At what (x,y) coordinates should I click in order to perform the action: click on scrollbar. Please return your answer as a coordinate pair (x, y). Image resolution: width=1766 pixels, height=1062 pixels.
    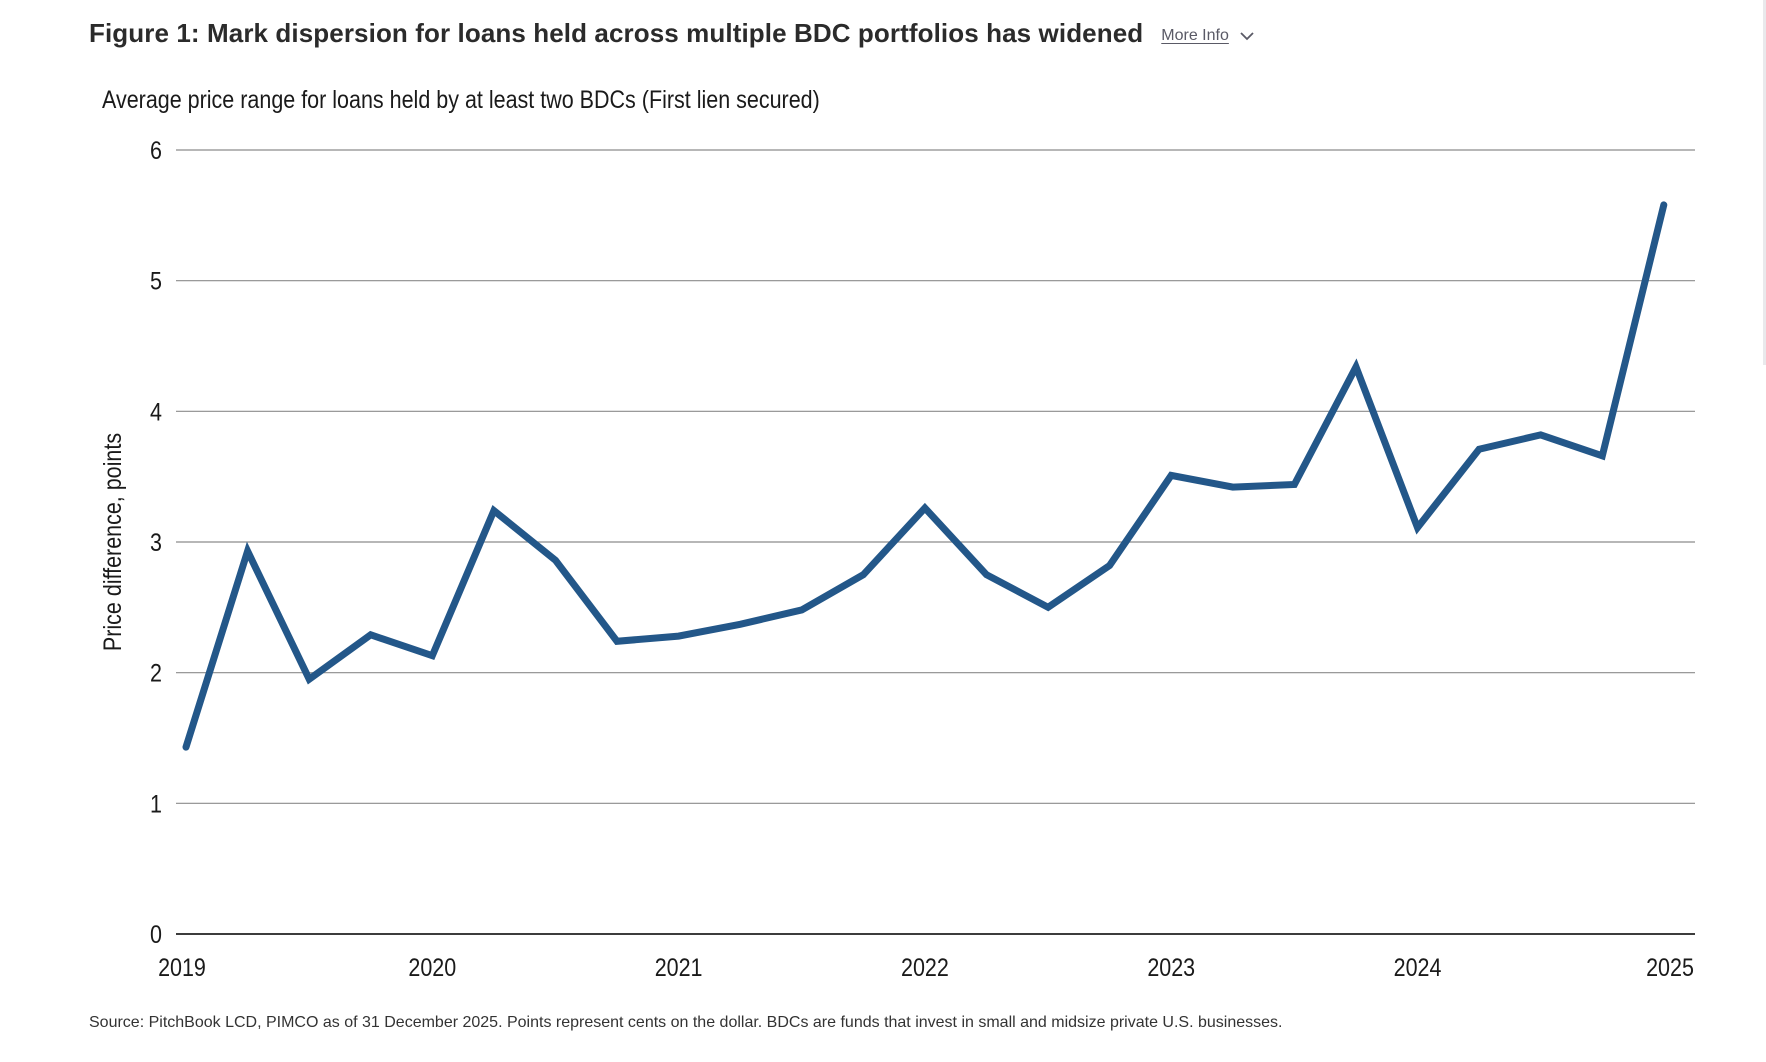
    Looking at the image, I should click on (1764, 182).